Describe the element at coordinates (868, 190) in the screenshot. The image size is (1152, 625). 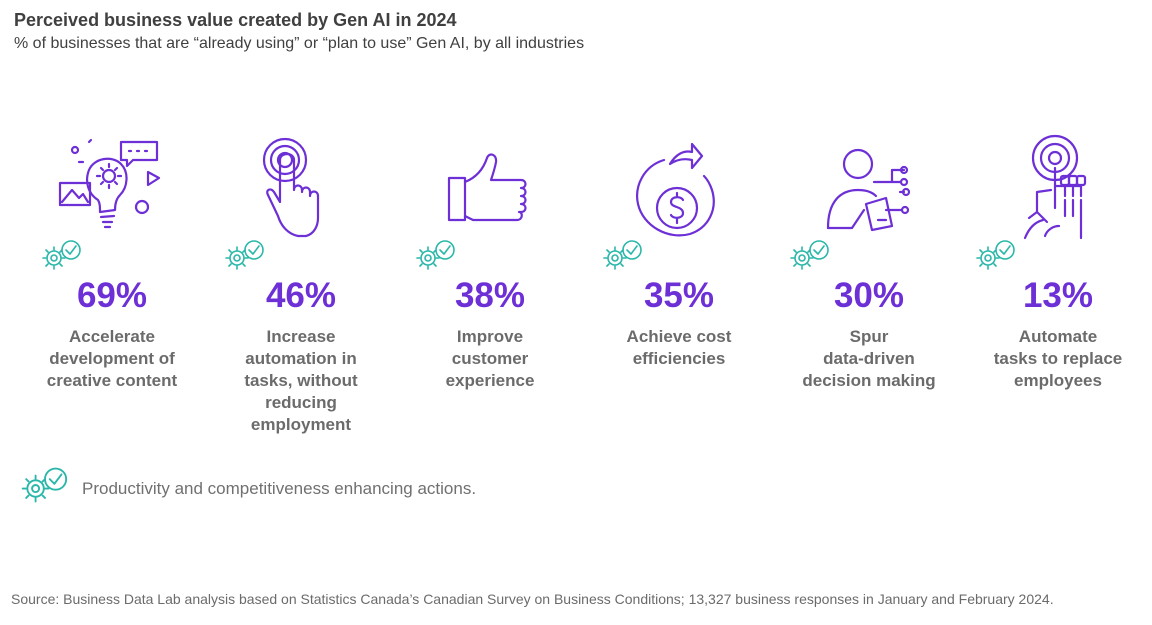
I see `person-data-icon` at that location.